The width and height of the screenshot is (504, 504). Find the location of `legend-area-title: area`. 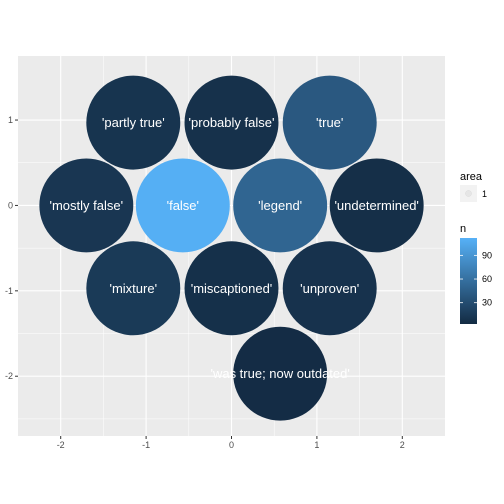

legend-area-title: area is located at coordinates (471, 177).